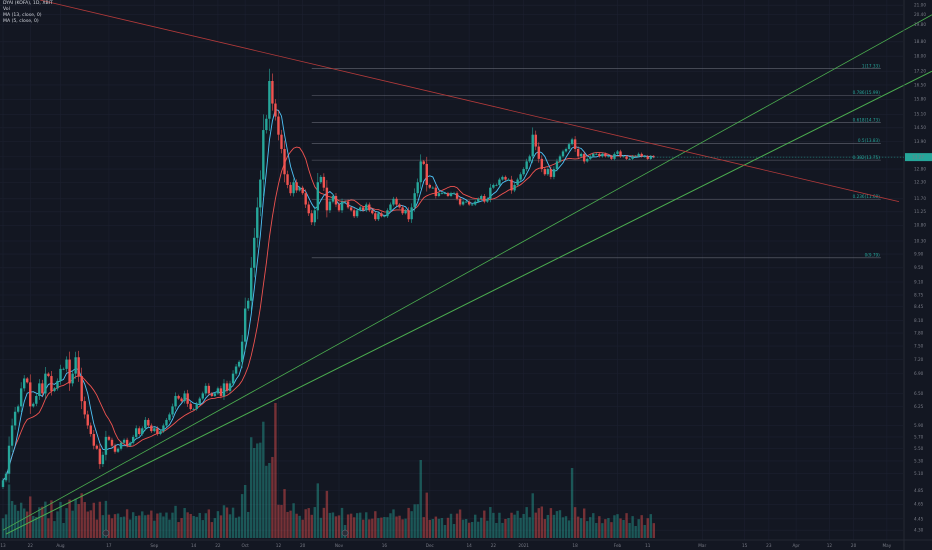 This screenshot has height=550, width=932. I want to click on price-tick-label: 15.10, so click(920, 114).